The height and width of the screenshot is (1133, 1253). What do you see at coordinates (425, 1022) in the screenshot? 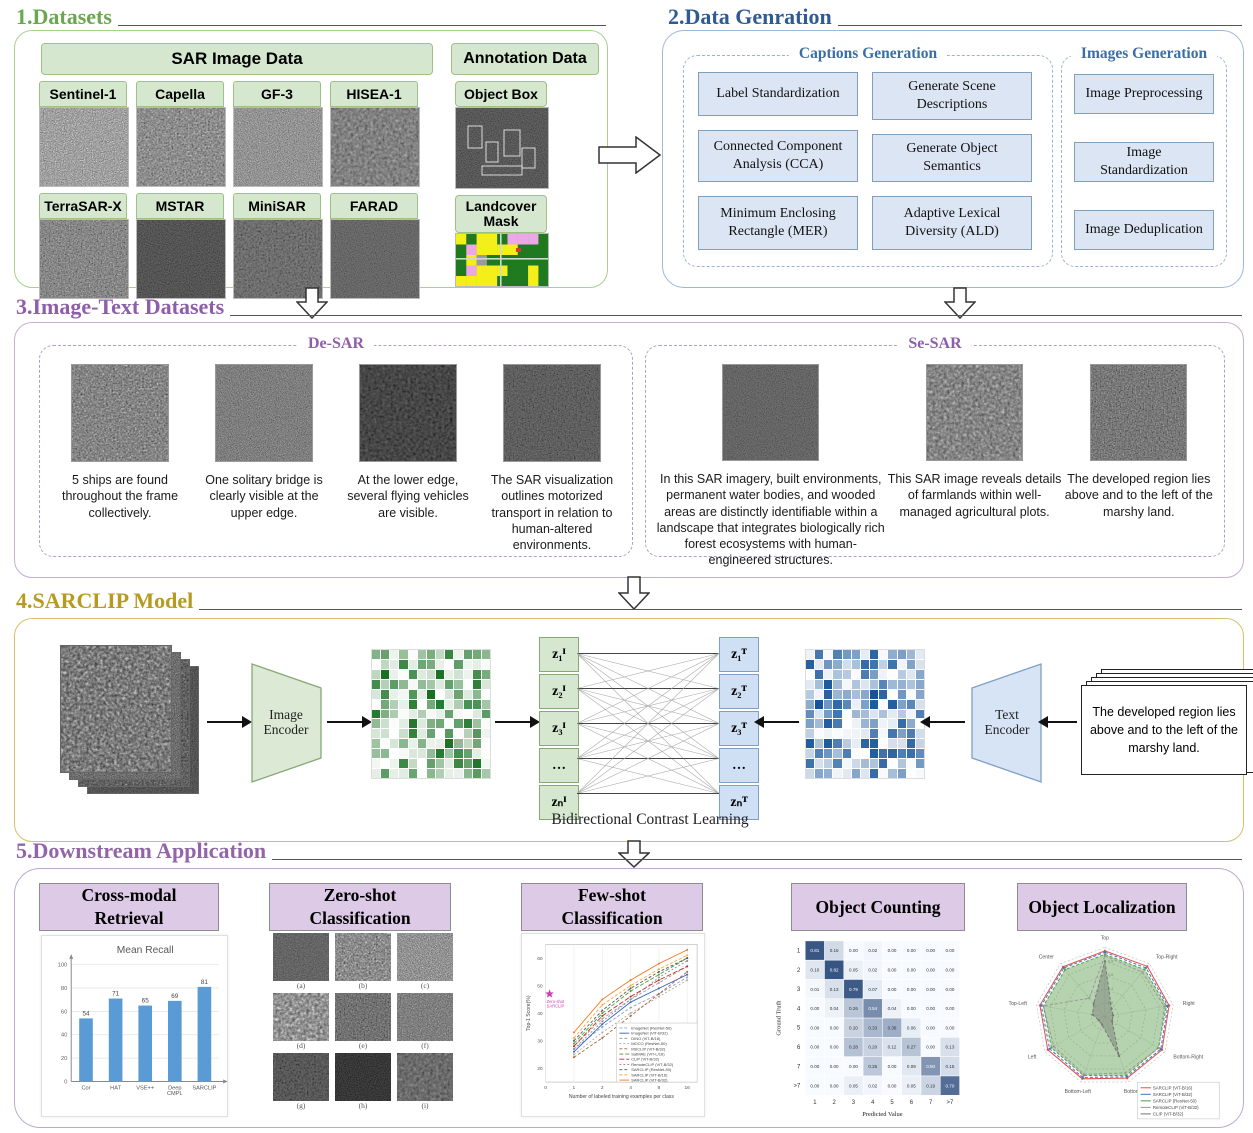
I see `zeroshot-cell: (f)` at bounding box center [425, 1022].